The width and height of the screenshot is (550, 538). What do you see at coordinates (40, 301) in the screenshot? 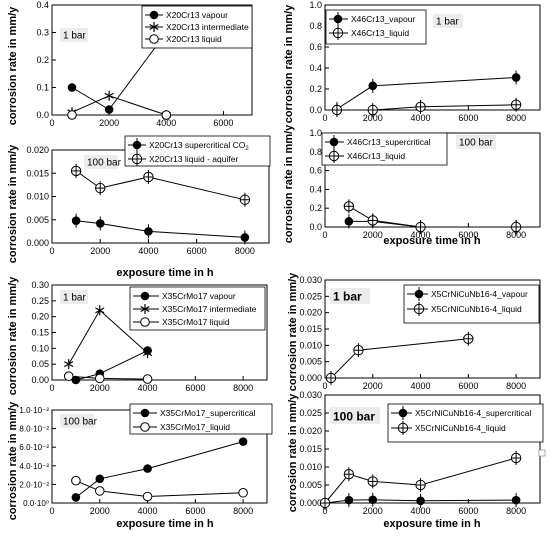
I see `y-tick-label: 0.25` at bounding box center [40, 301].